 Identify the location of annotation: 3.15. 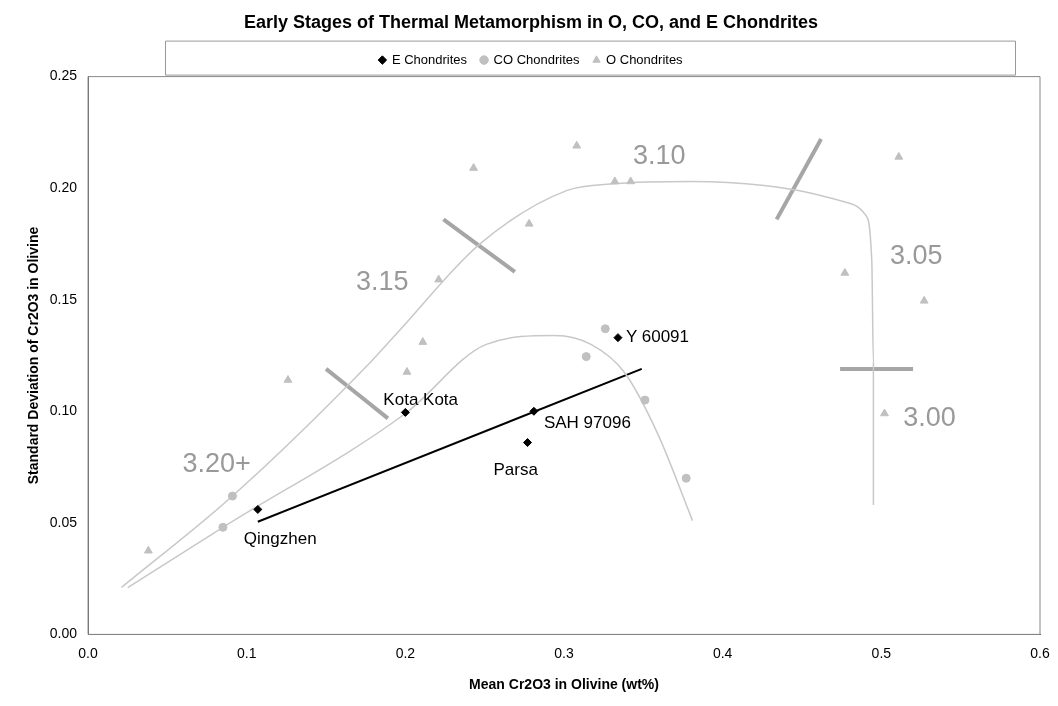
(382, 280).